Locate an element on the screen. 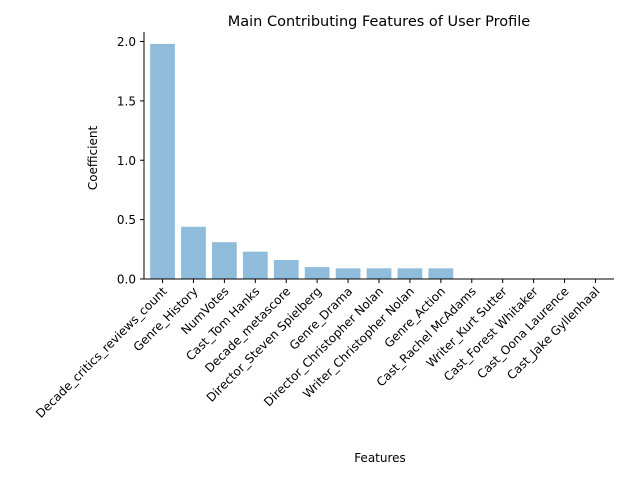 Image resolution: width=640 pixels, height=484 pixels. y-tick-label: 0.0 is located at coordinates (126, 280).